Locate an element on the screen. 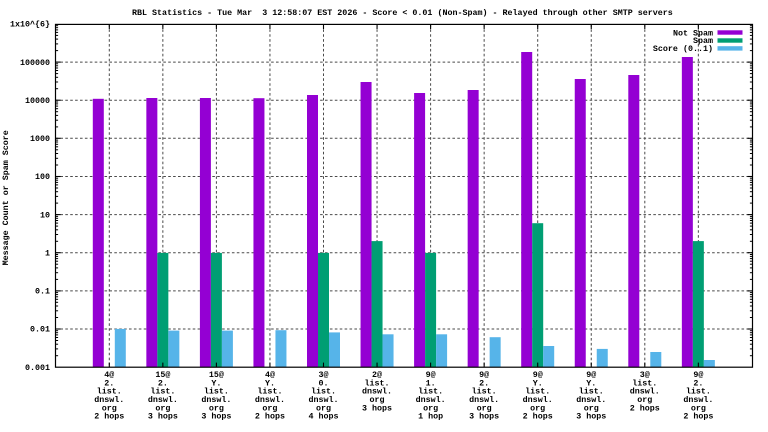 The height and width of the screenshot is (432, 768). svg-text: 1. is located at coordinates (431, 383).